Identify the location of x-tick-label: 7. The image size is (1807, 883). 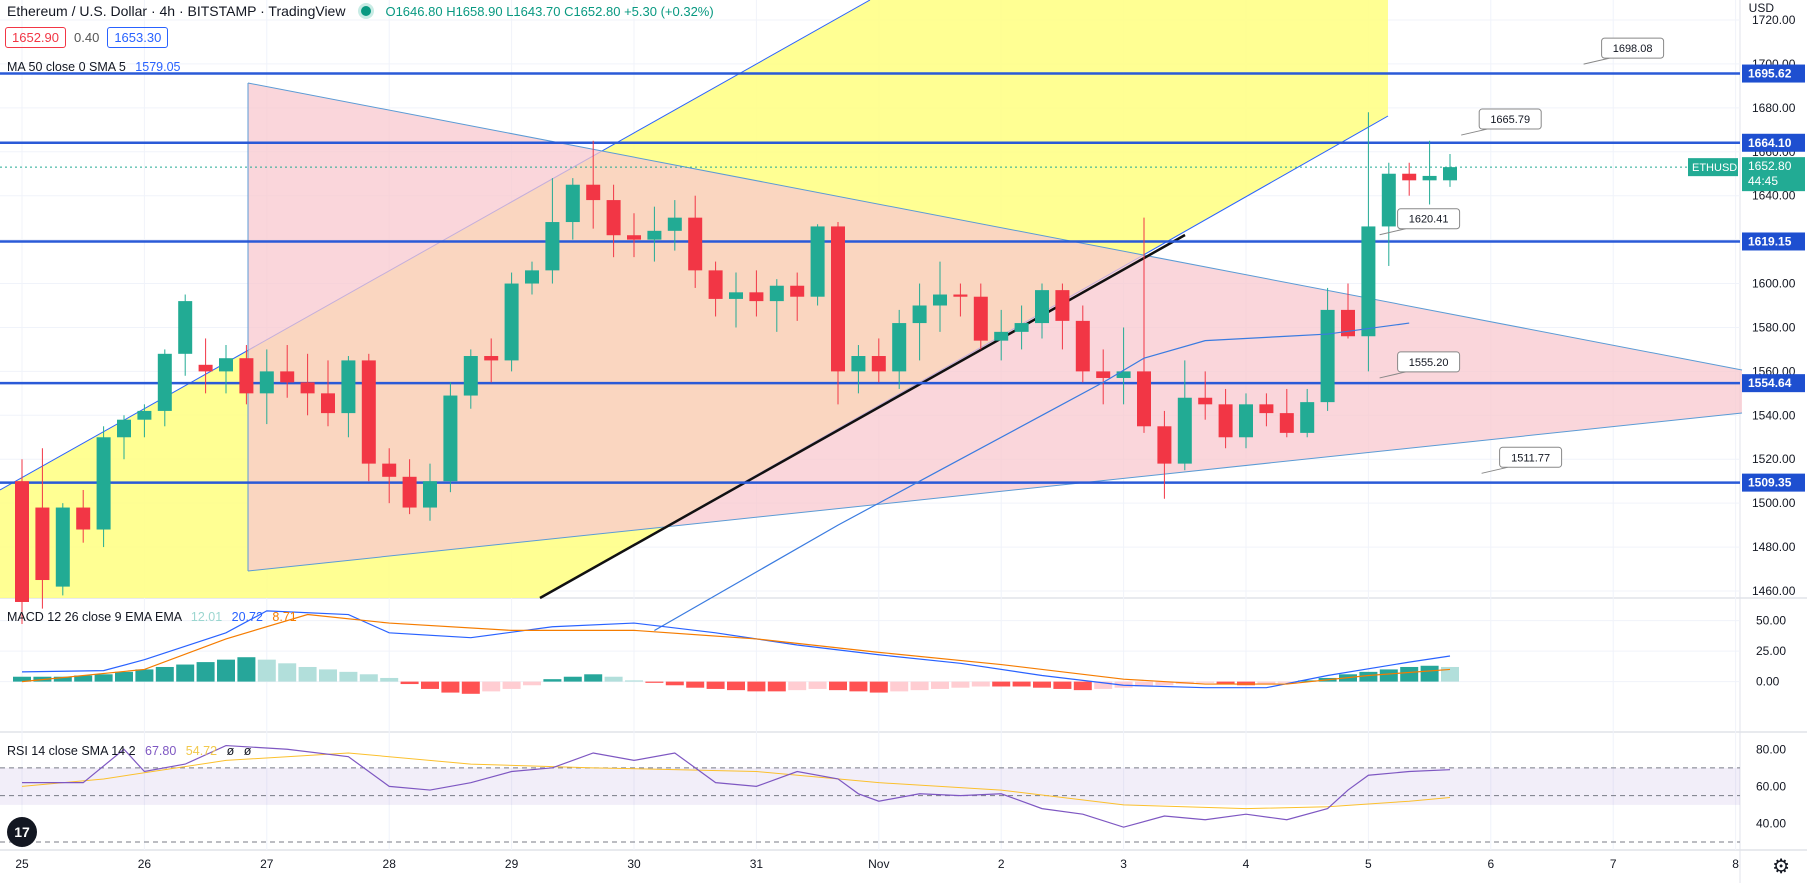
(1613, 864).